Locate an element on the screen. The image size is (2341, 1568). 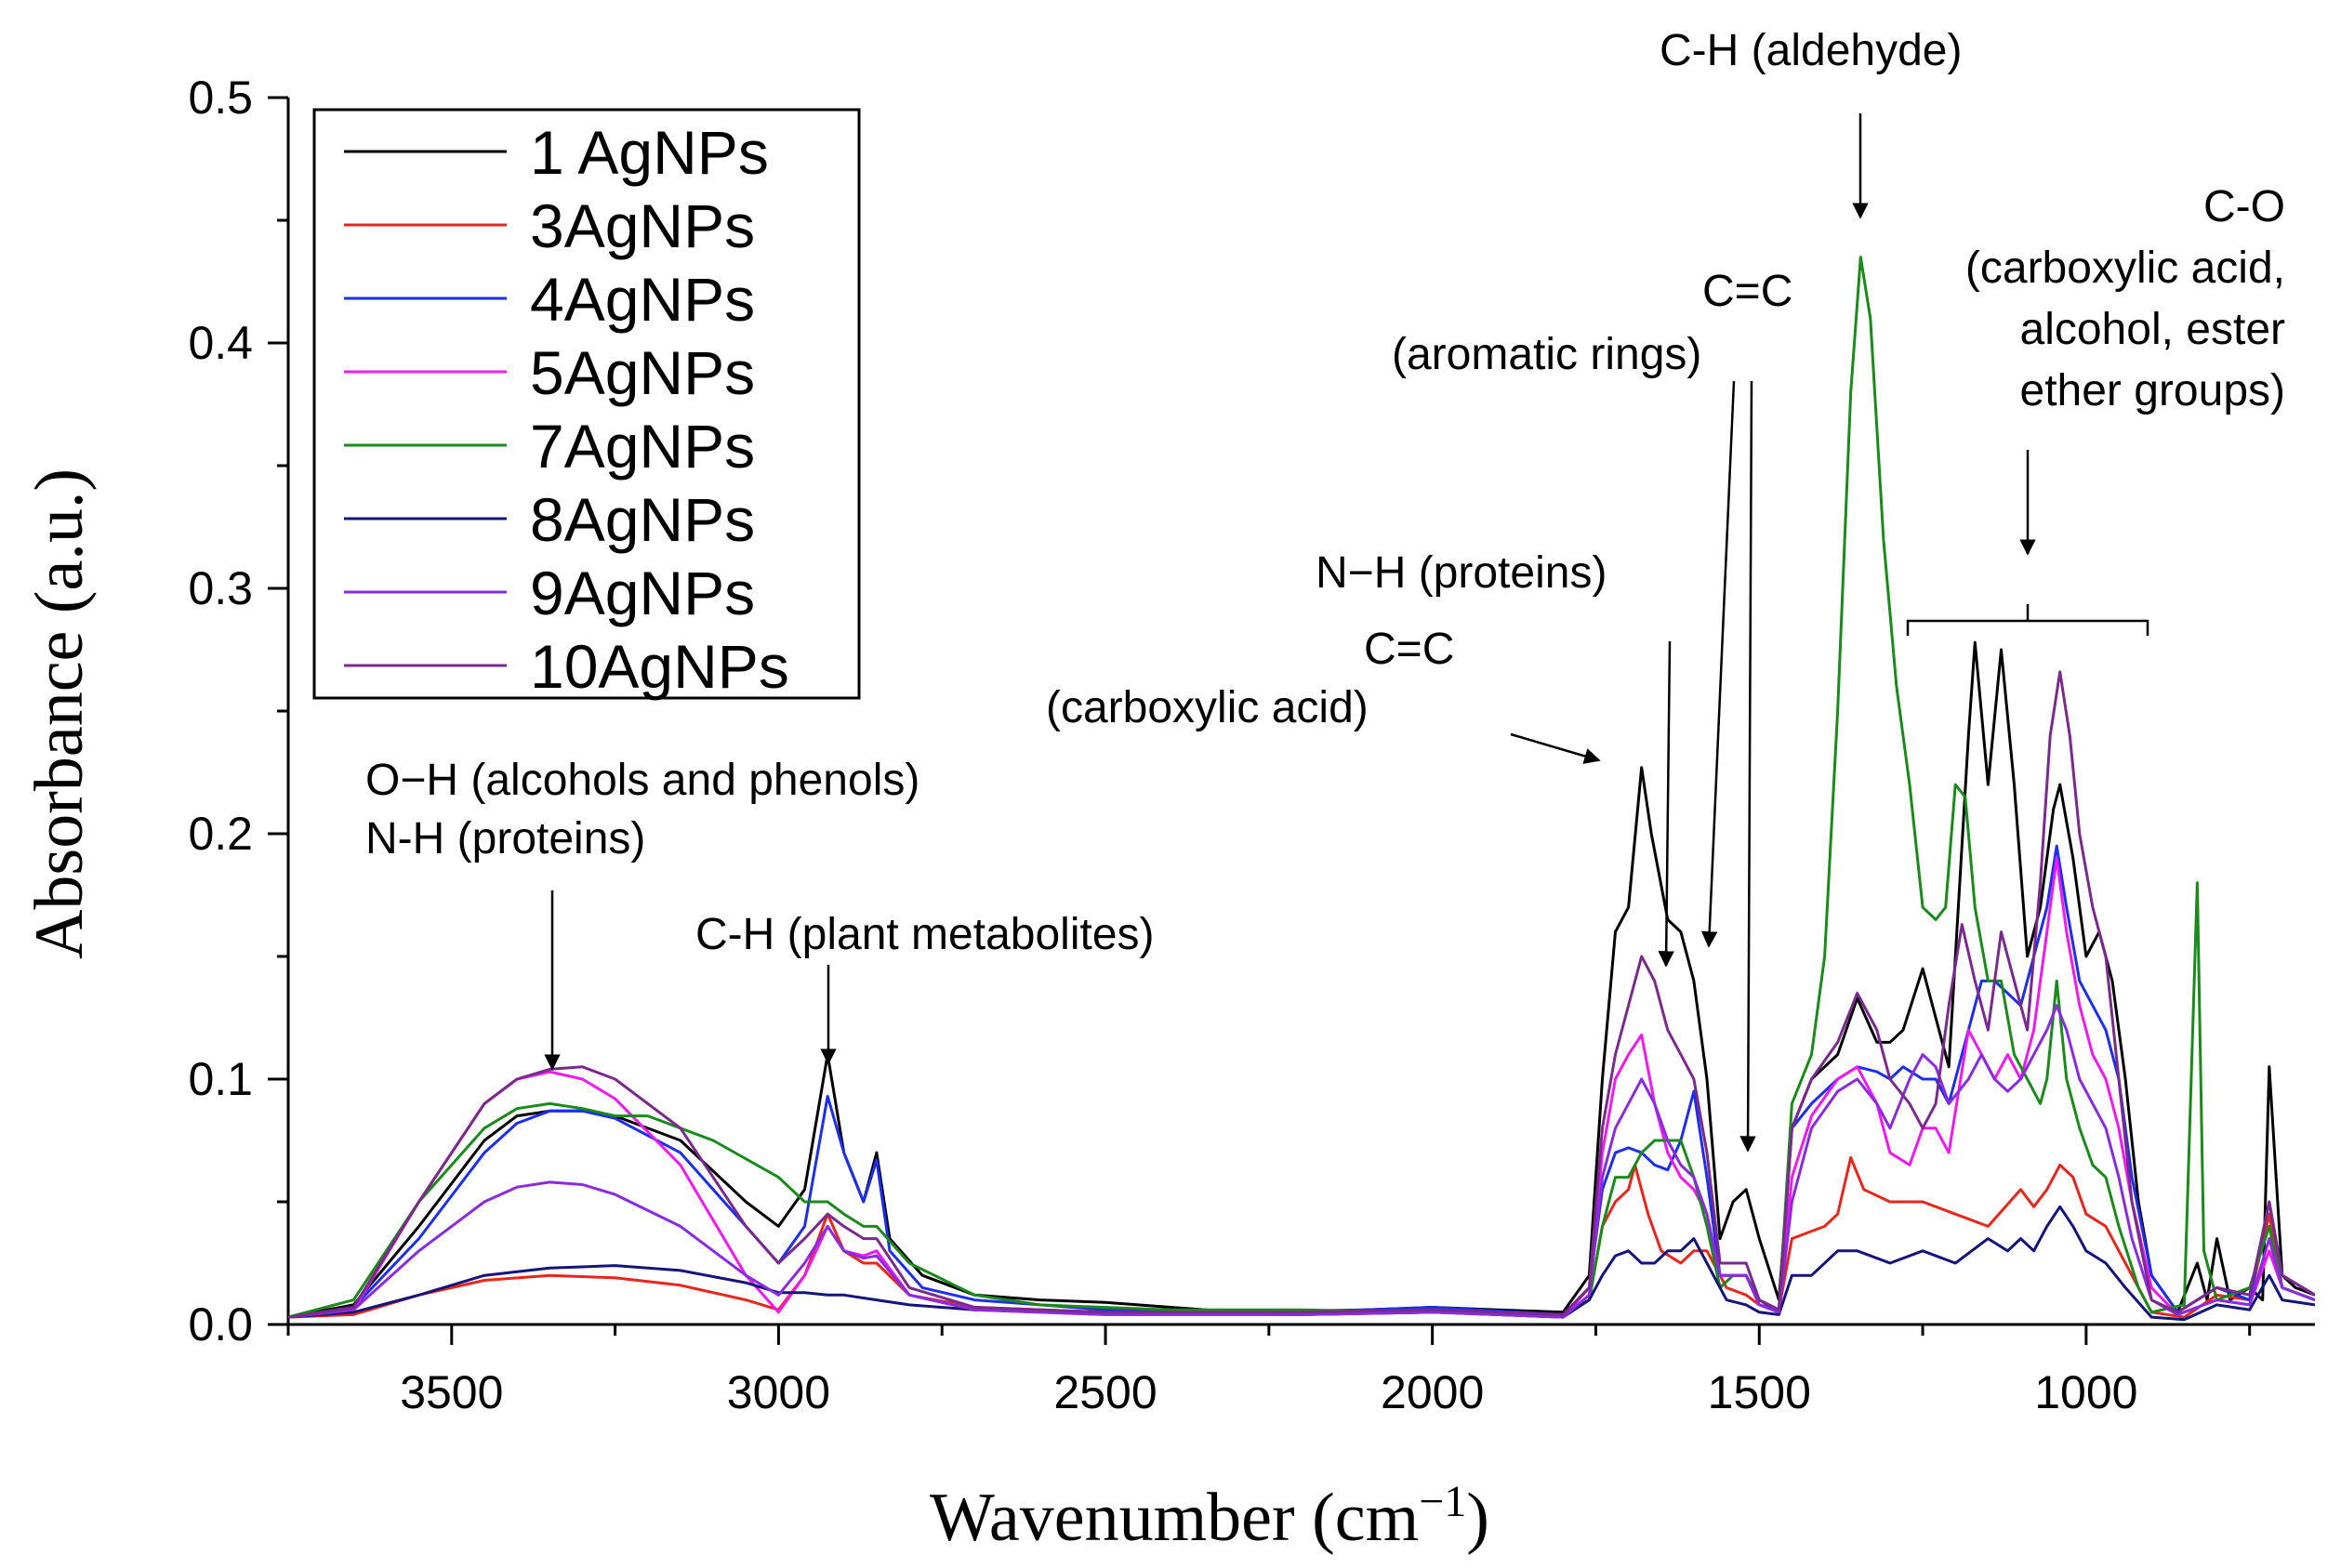
x-tick-label: 2500 is located at coordinates (1105, 1392).